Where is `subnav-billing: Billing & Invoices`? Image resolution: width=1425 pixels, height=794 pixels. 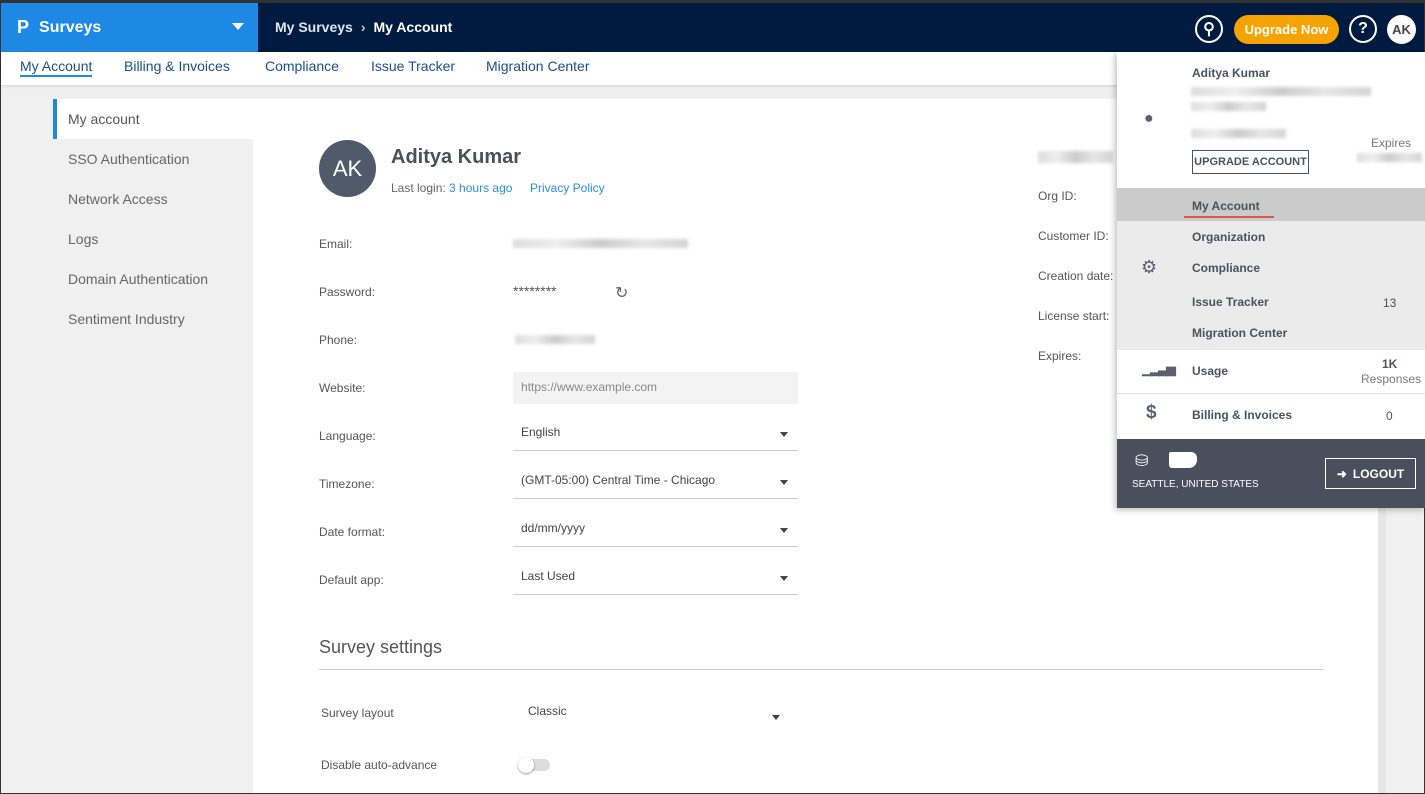
subnav-billing: Billing & Invoices is located at coordinates (177, 66).